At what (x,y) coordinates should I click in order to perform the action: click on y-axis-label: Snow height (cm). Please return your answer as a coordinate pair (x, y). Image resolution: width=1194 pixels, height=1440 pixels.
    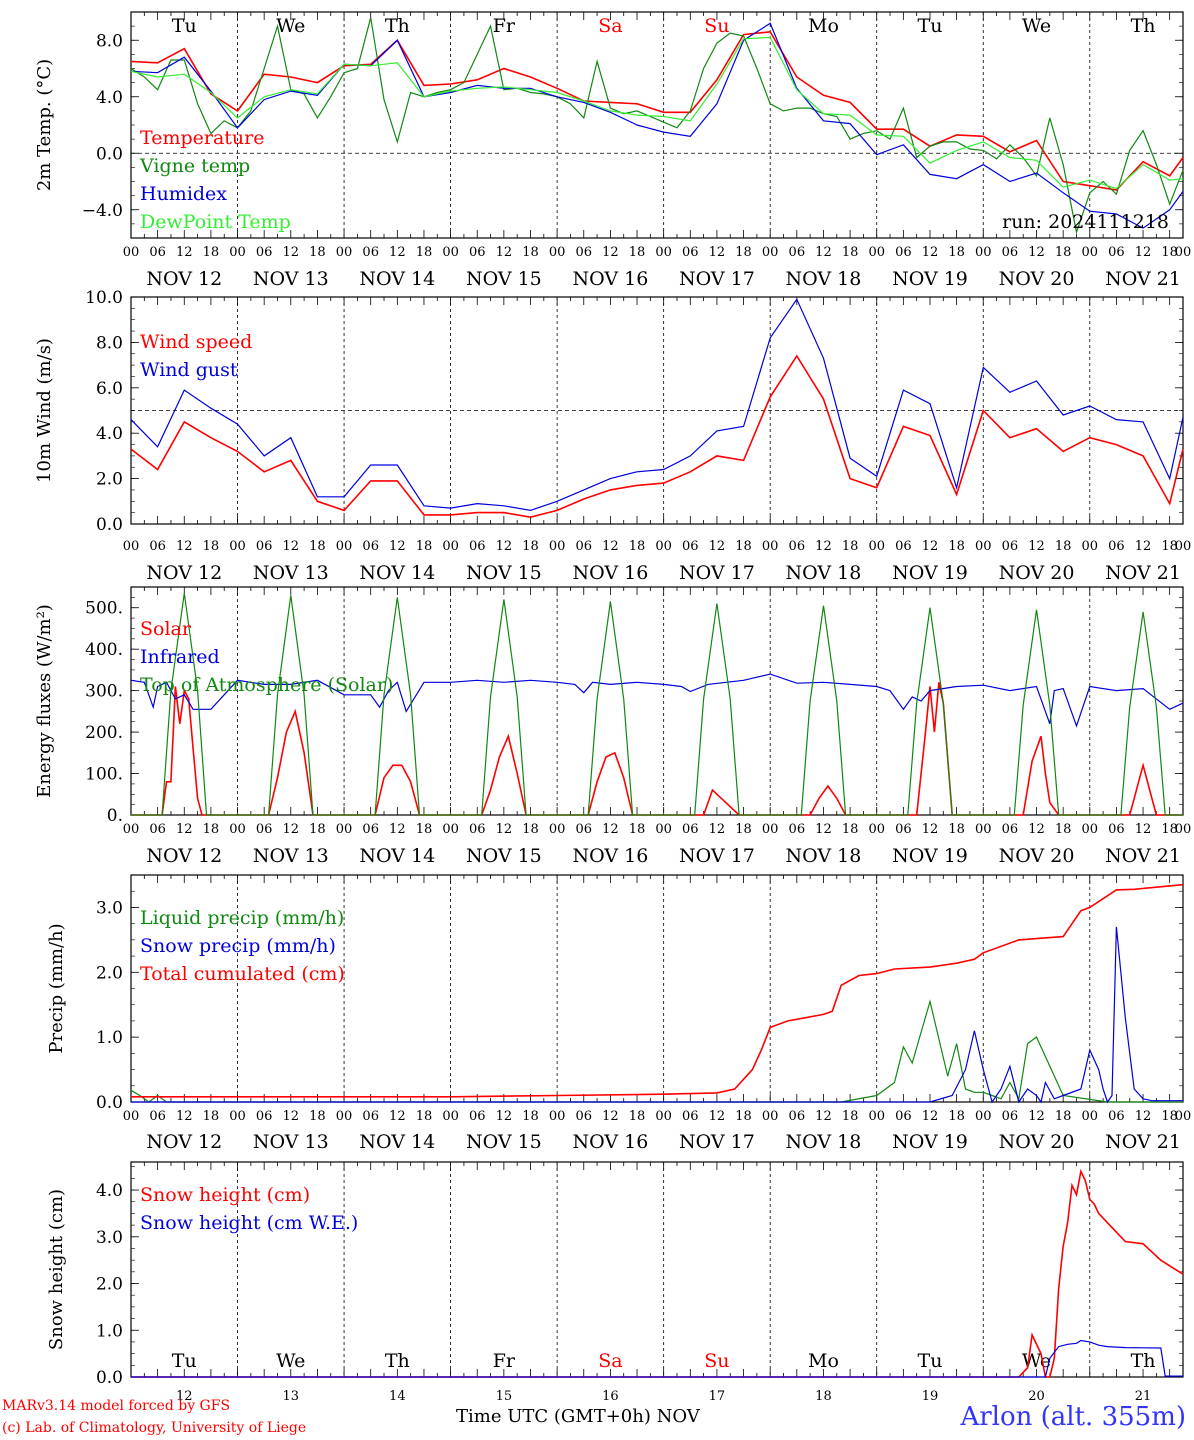
    Looking at the image, I should click on (56, 1269).